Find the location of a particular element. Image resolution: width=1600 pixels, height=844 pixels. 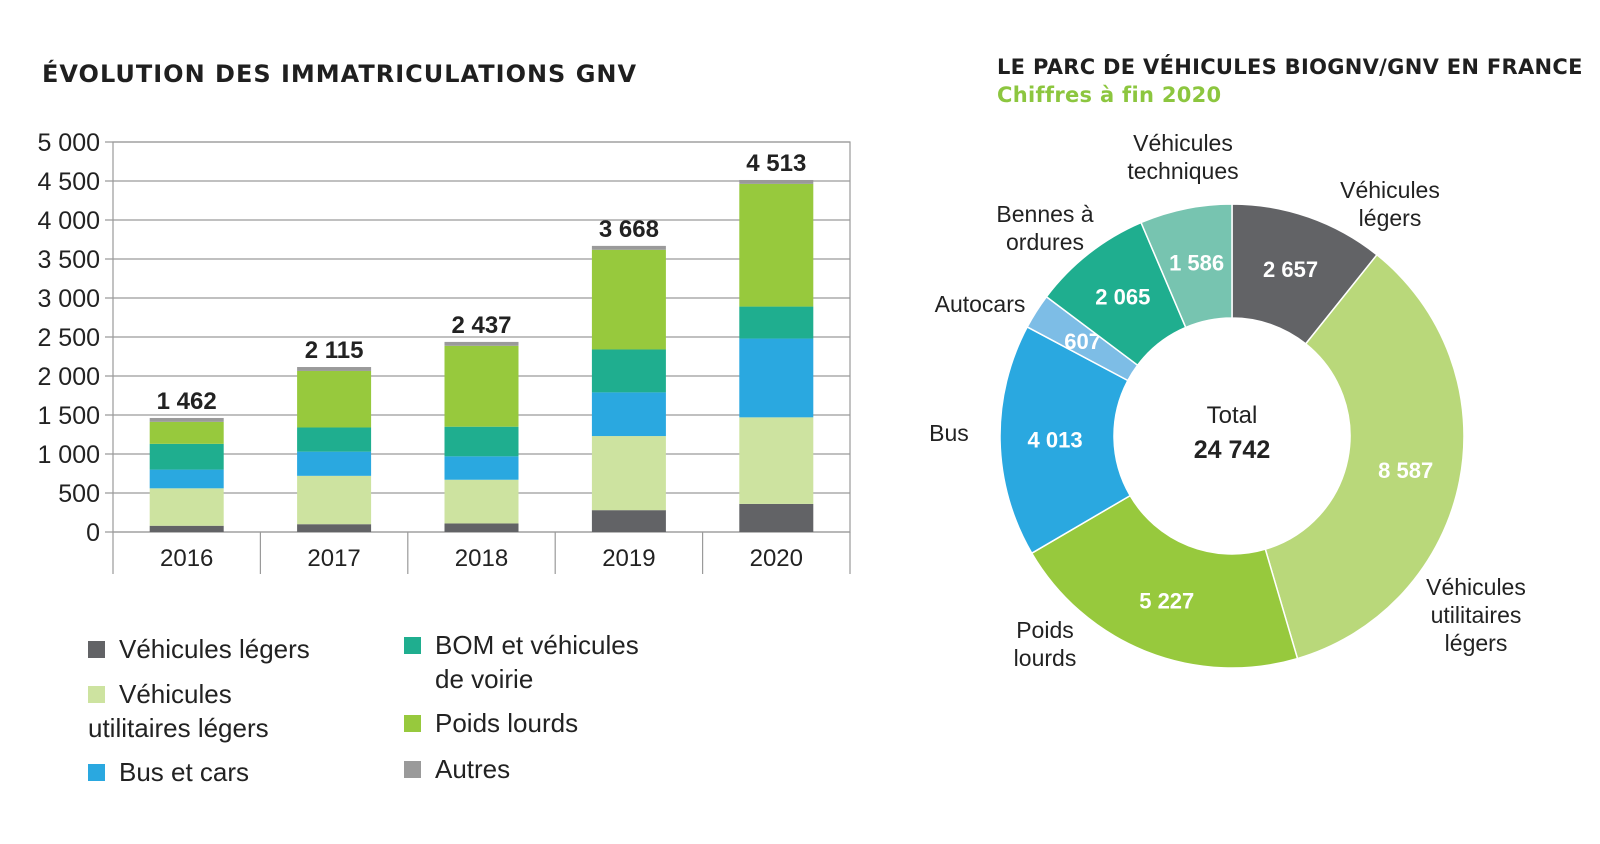

donut-chart-subtitle: Chiffres à fin 2020 is located at coordinates (1109, 95).